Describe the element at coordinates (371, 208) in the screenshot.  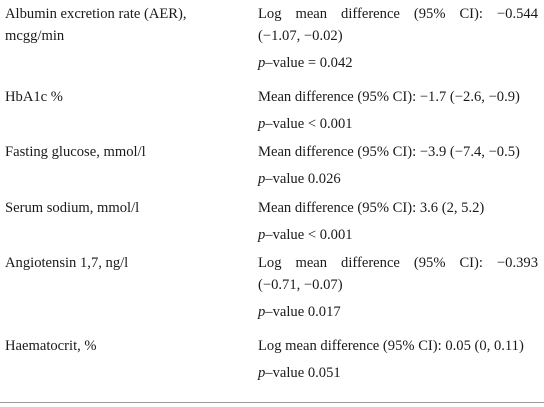
I see `result-line: Mean difference (95% CI): 3.6 (2, 5.2)` at that location.